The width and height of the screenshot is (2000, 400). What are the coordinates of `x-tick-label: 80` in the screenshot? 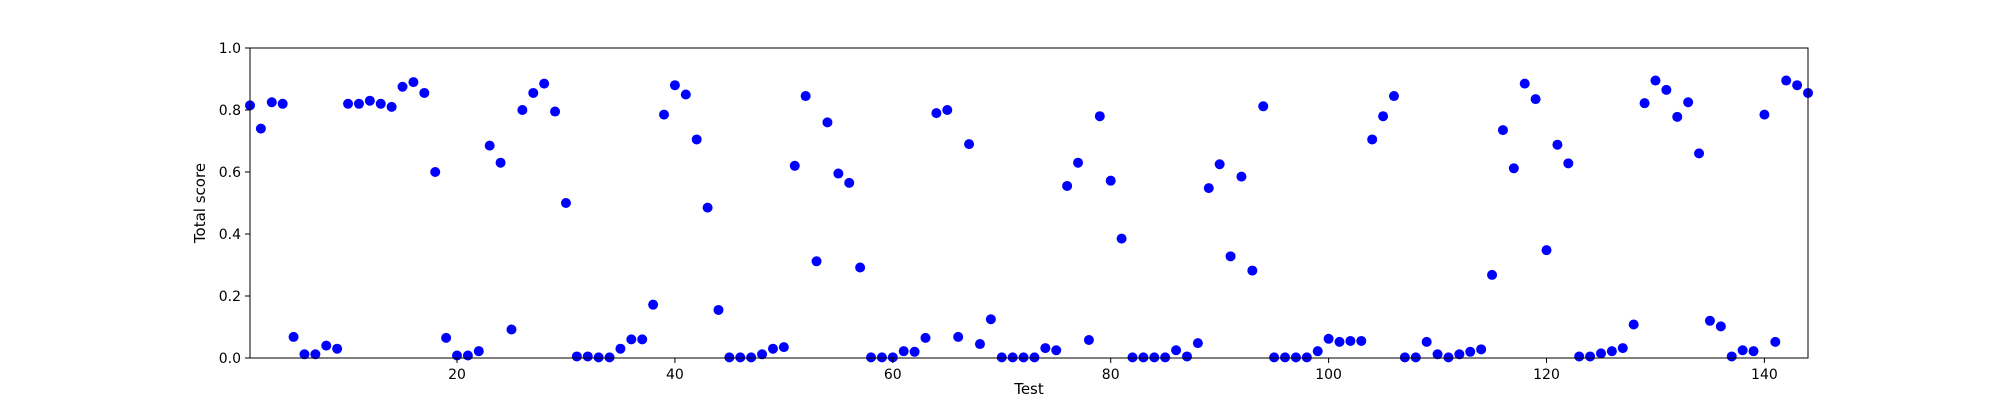 It's located at (1111, 375).